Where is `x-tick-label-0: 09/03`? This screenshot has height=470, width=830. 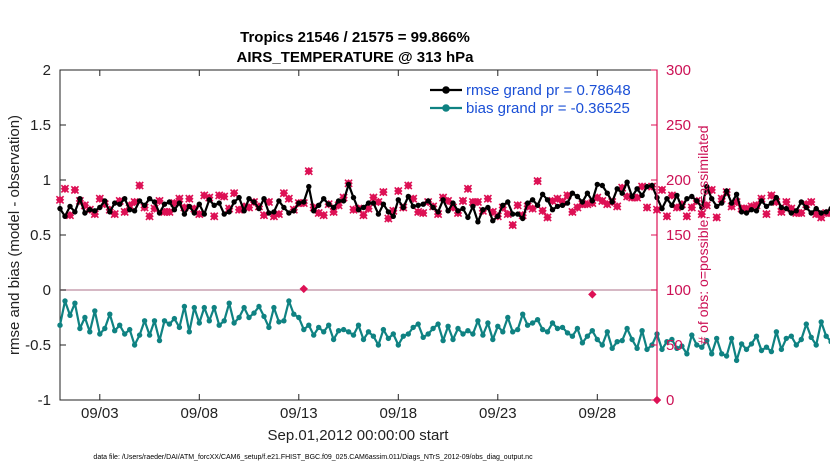 x-tick-label-0: 09/03 is located at coordinates (100, 413).